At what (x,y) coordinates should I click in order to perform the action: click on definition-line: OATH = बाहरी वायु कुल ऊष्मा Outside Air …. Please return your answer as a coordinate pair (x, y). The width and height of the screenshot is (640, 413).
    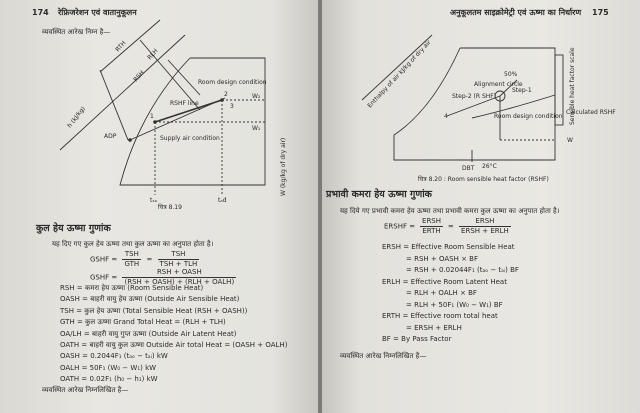
    Looking at the image, I should click on (174, 345).